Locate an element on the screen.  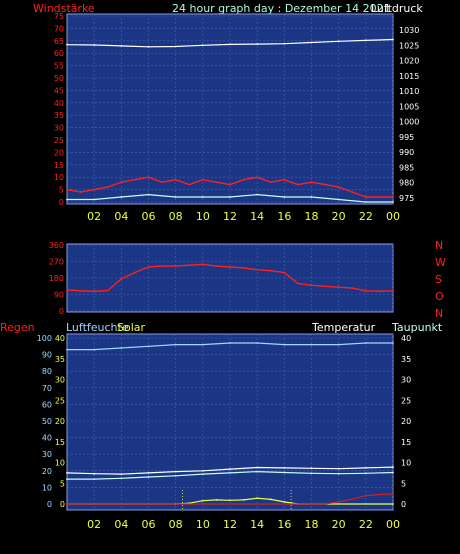
solar-tick-label: 10 is located at coordinates (60, 463).